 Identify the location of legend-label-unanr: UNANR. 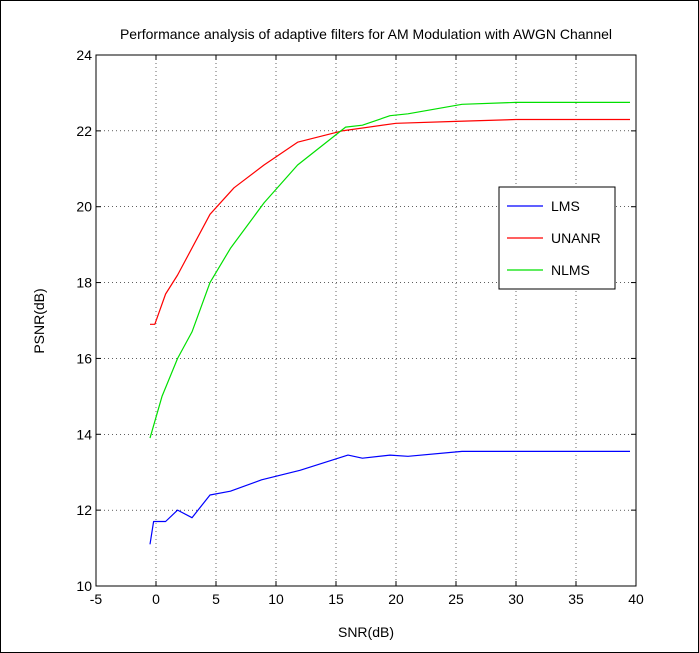
(576, 238).